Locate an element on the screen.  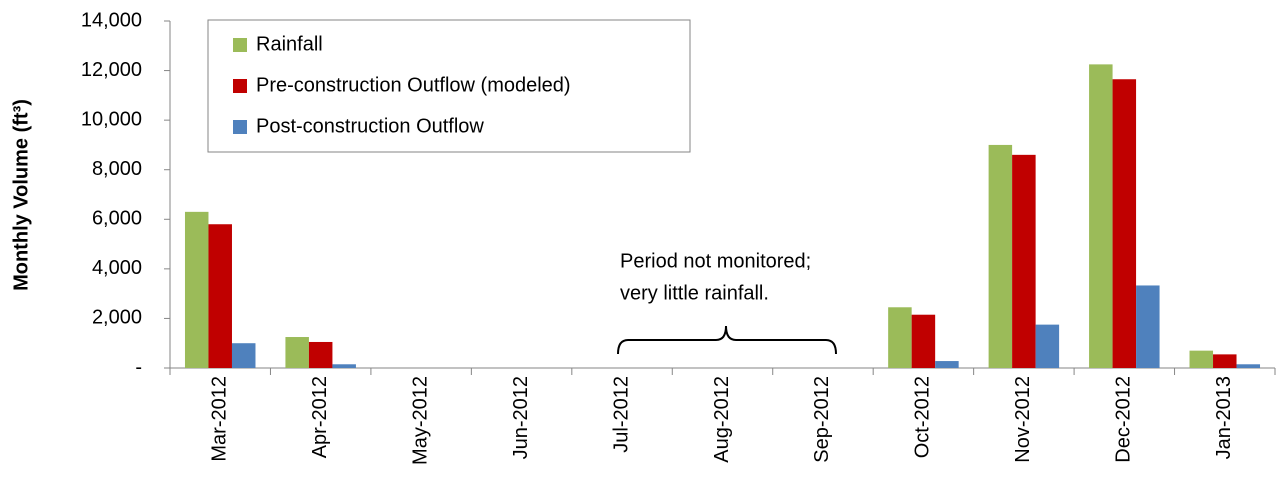
y-tick-label: 4,000 is located at coordinates (117, 268).